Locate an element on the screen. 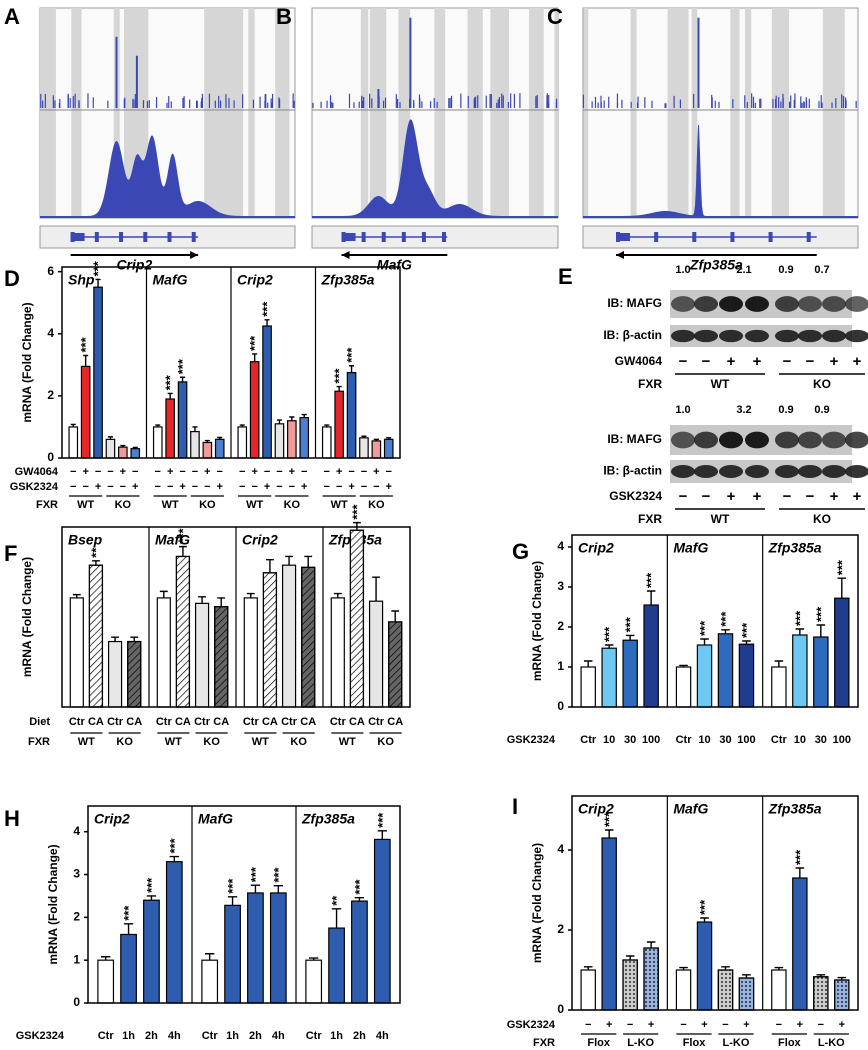 The image size is (868, 1050). y-tick-label: 0 is located at coordinates (560, 1009).